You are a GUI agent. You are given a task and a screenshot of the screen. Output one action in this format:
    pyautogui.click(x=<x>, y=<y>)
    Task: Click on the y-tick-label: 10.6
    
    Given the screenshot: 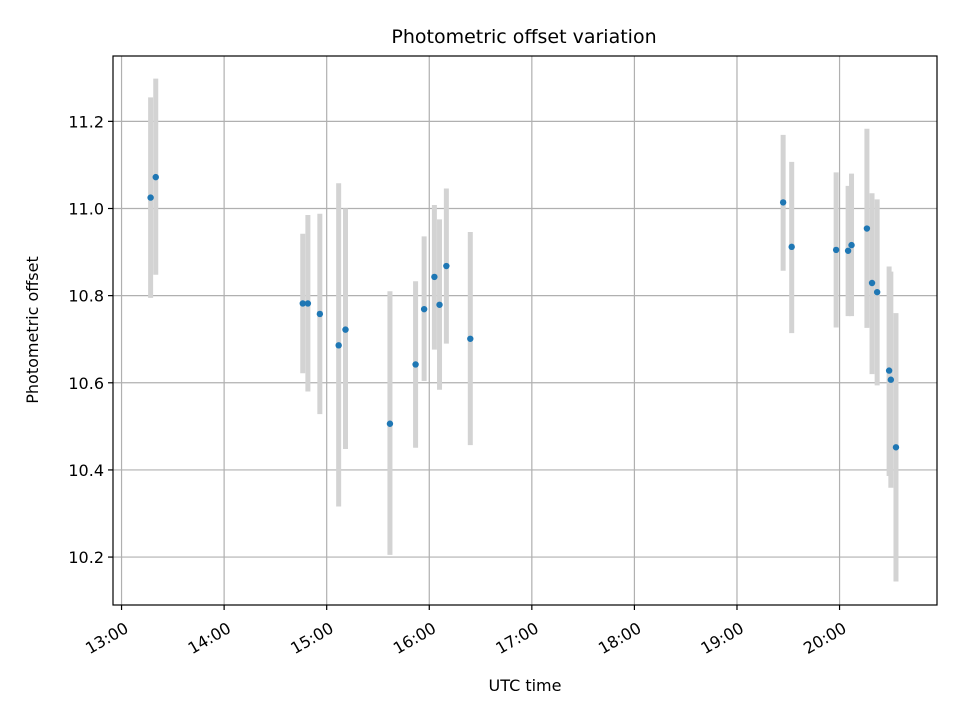 What is the action you would take?
    pyautogui.click(x=86, y=383)
    